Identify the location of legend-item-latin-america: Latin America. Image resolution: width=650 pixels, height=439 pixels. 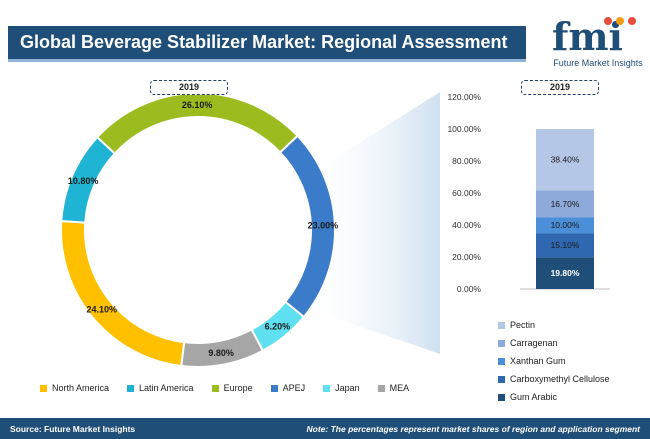
(160, 388).